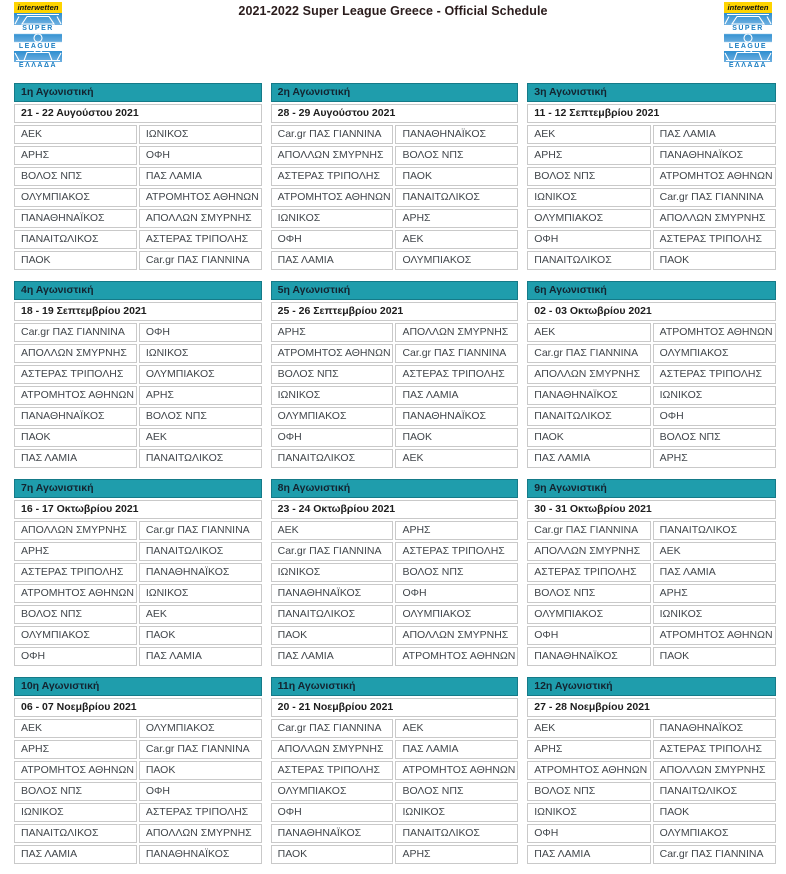 This screenshot has height=874, width=786. What do you see at coordinates (748, 19) in the screenshot?
I see `goal-area-icon` at bounding box center [748, 19].